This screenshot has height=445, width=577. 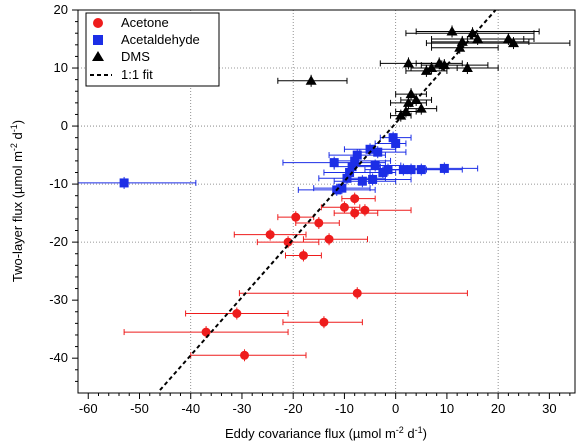 I want to click on legend-box, so click(x=152, y=49).